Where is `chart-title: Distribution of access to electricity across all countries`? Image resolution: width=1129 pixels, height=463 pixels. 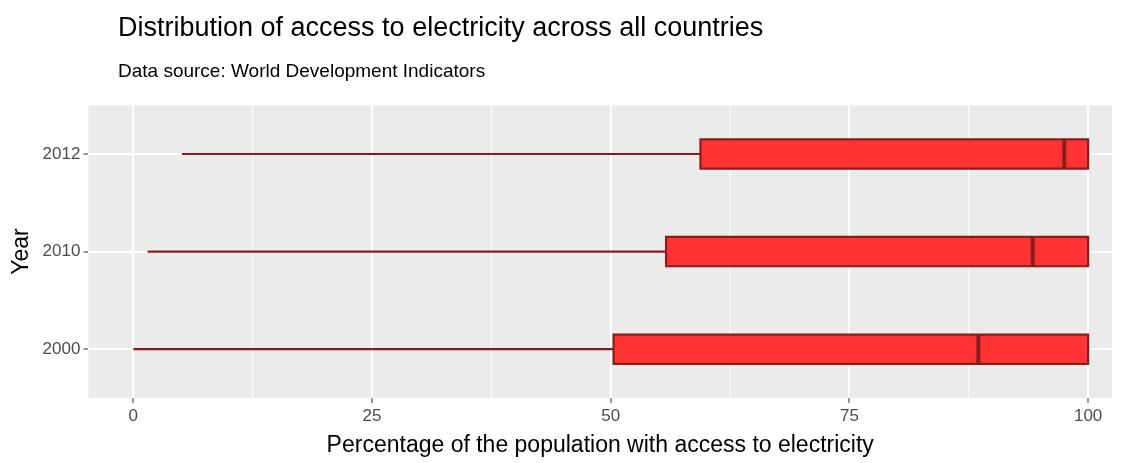
chart-title: Distribution of access to electricity across all countries is located at coordinates (441, 27).